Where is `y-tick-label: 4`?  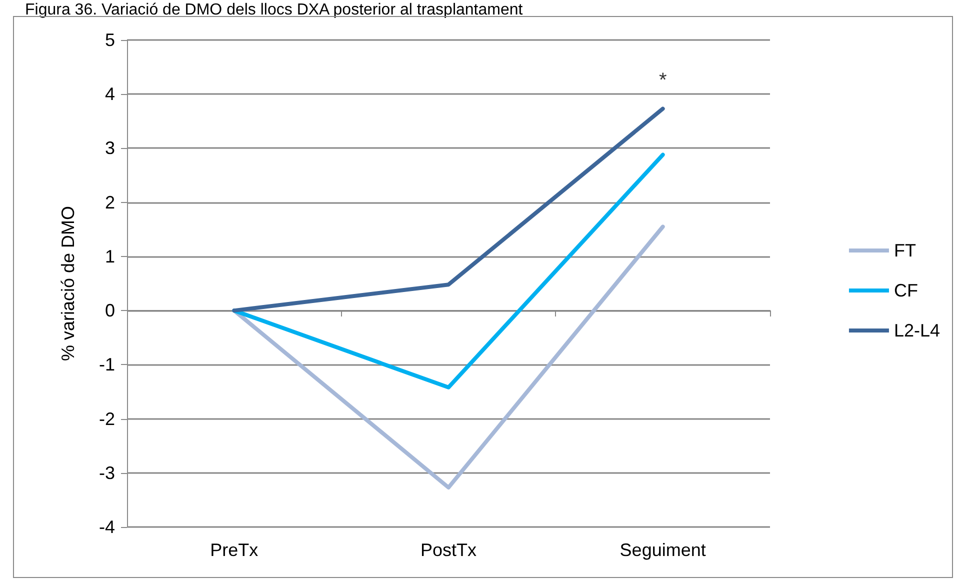 y-tick-label: 4 is located at coordinates (109, 94).